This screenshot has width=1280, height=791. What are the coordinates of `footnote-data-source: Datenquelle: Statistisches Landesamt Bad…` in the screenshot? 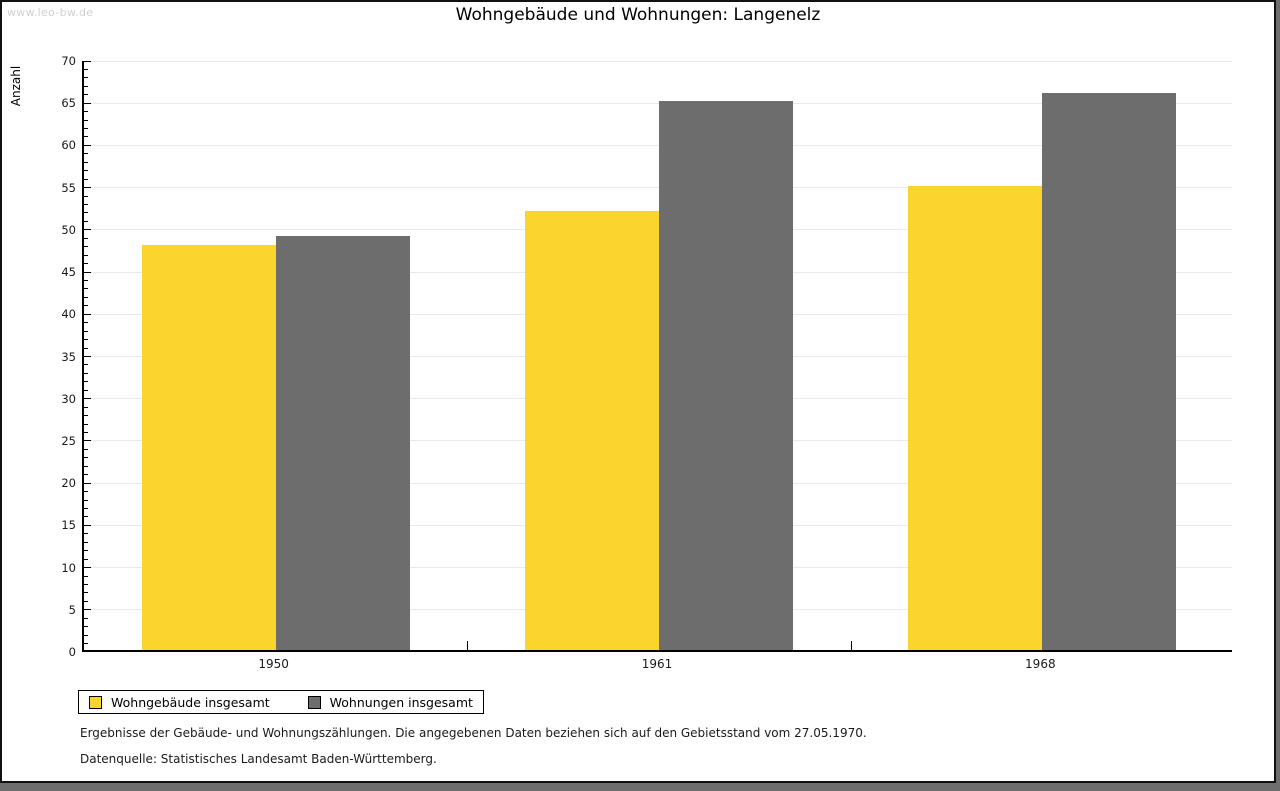 It's located at (258, 759).